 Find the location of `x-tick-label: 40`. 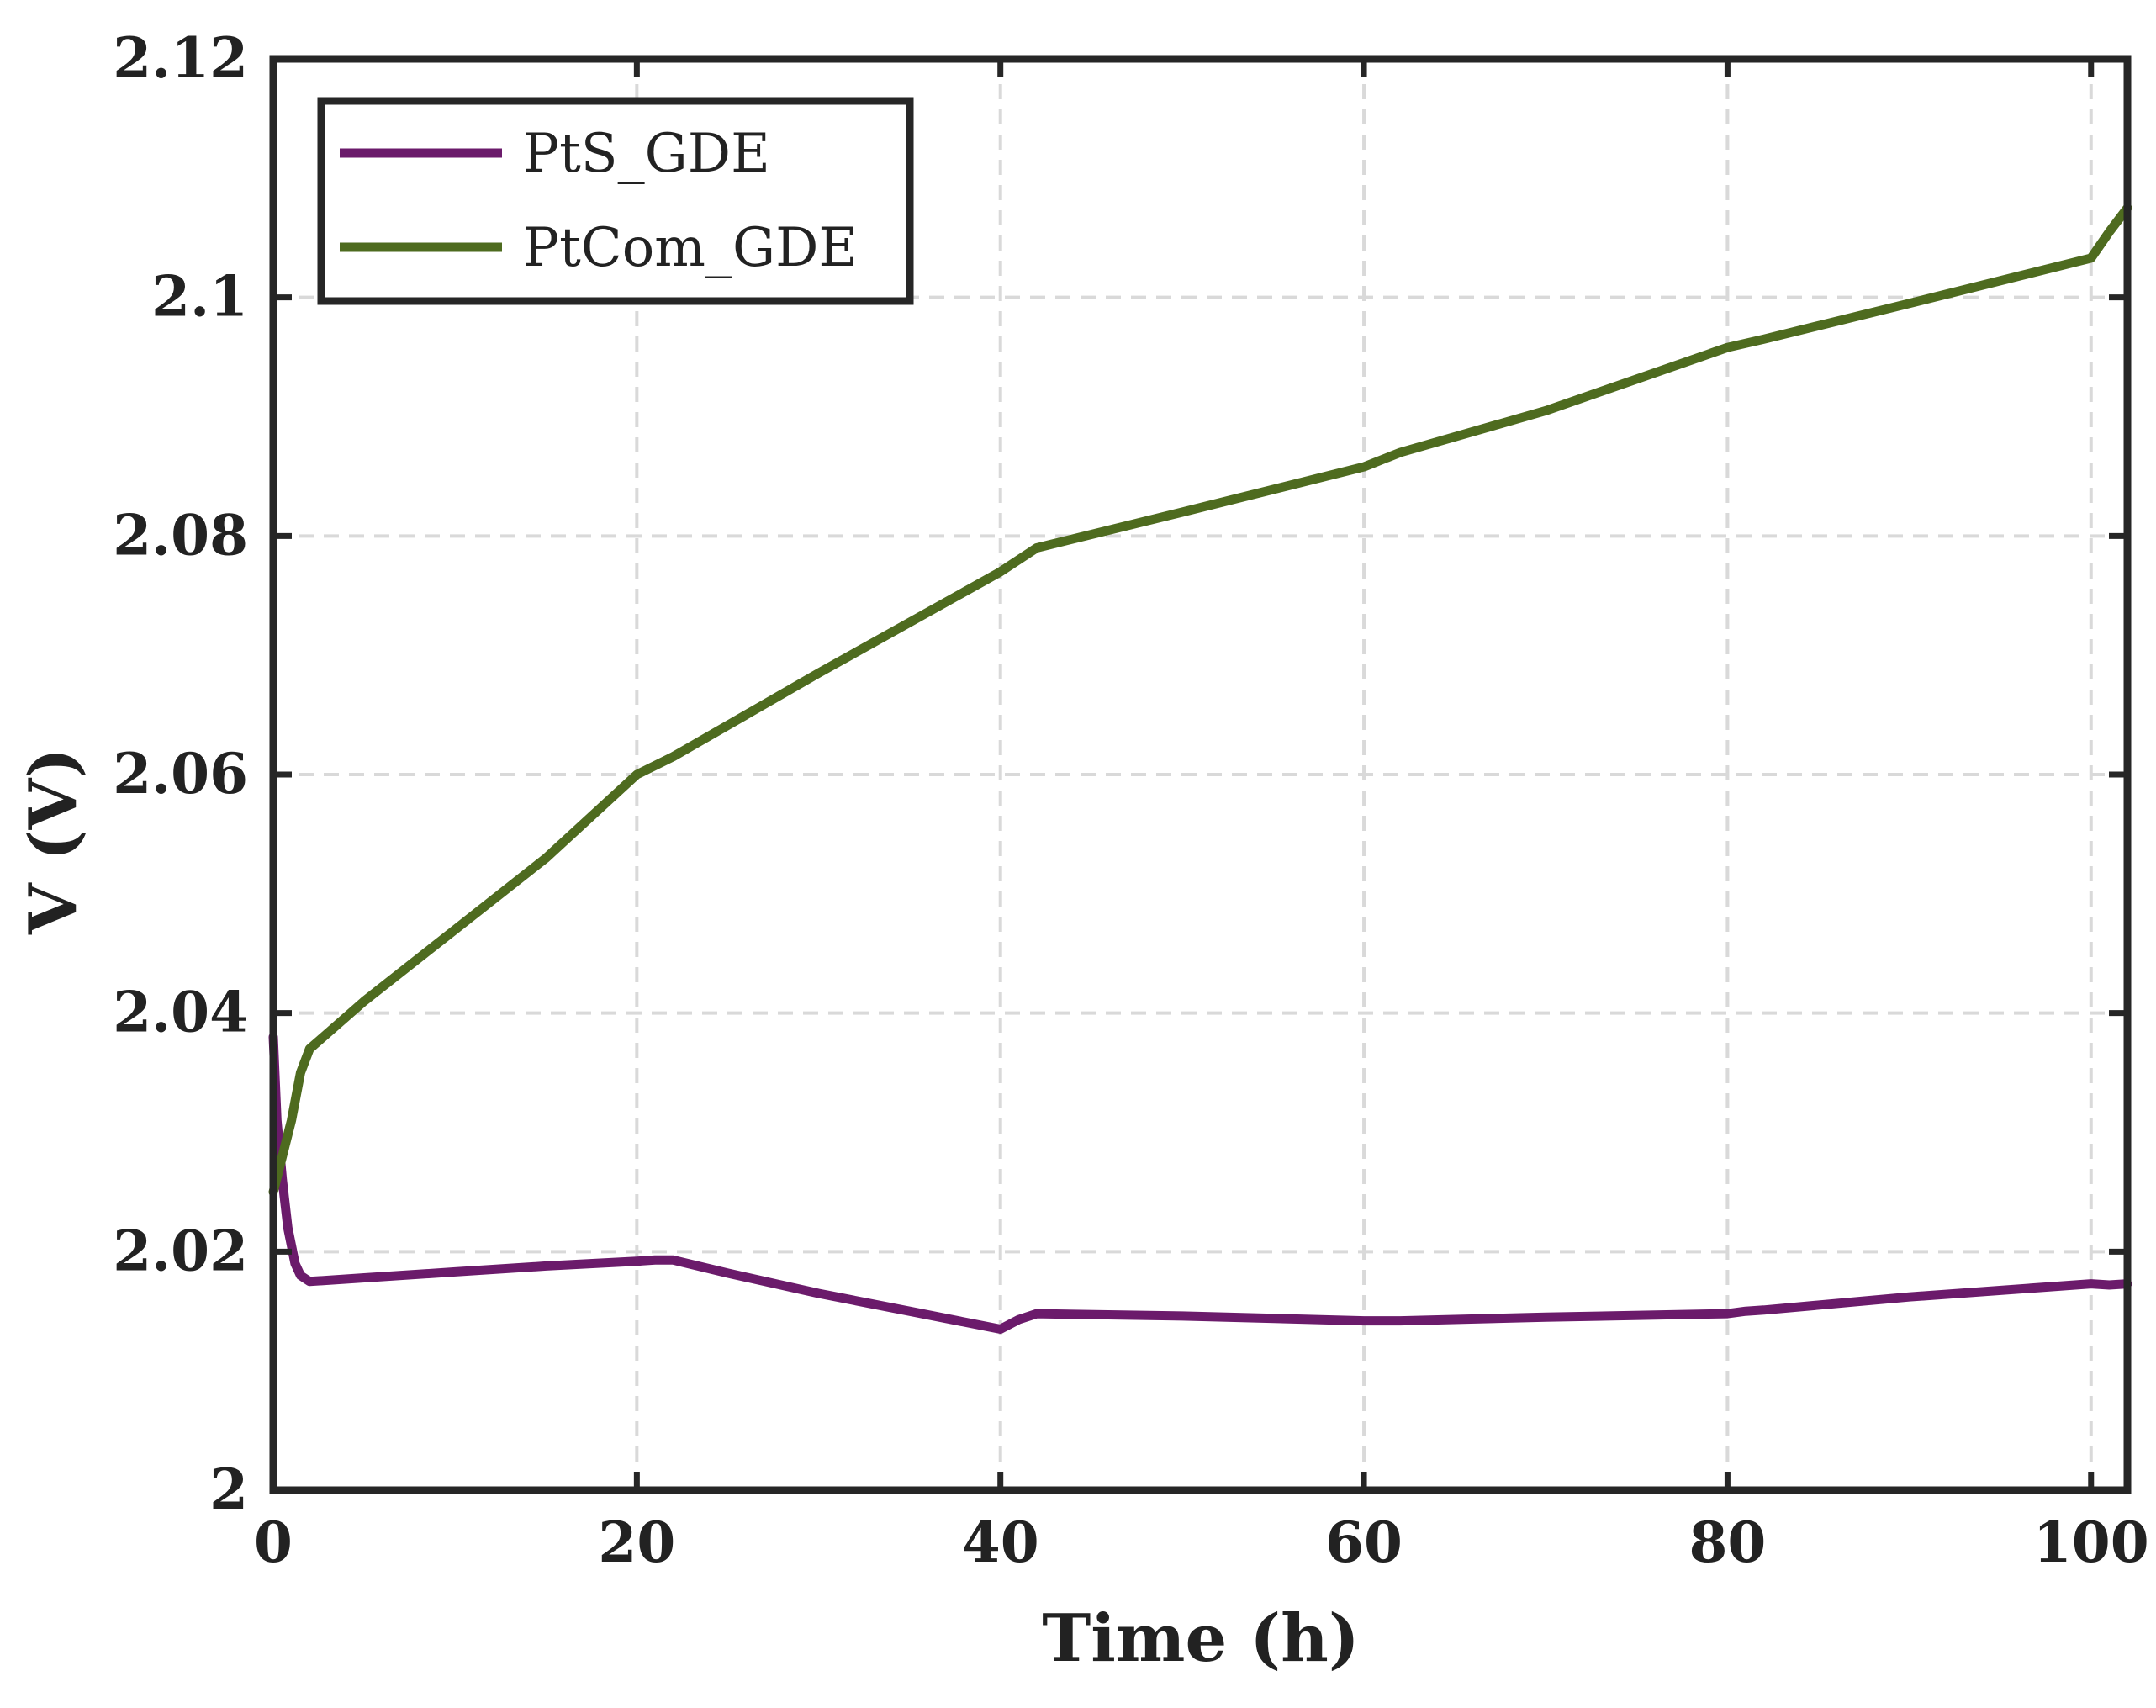

x-tick-label: 40 is located at coordinates (1000, 1542).